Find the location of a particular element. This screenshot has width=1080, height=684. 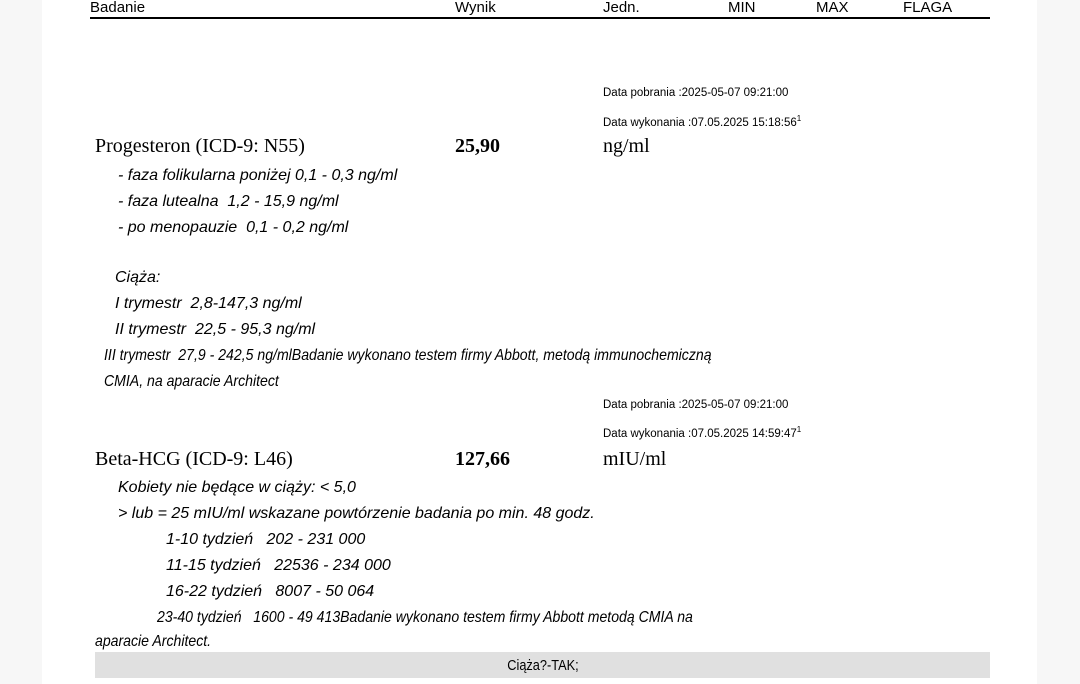

test-unit: mIU/ml is located at coordinates (635, 459).